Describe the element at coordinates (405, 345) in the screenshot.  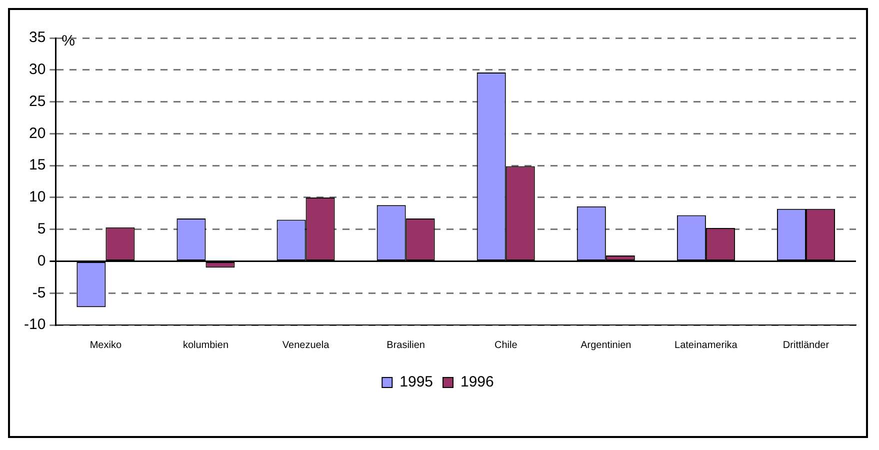
I see `x-tick-label: Brasilien` at that location.